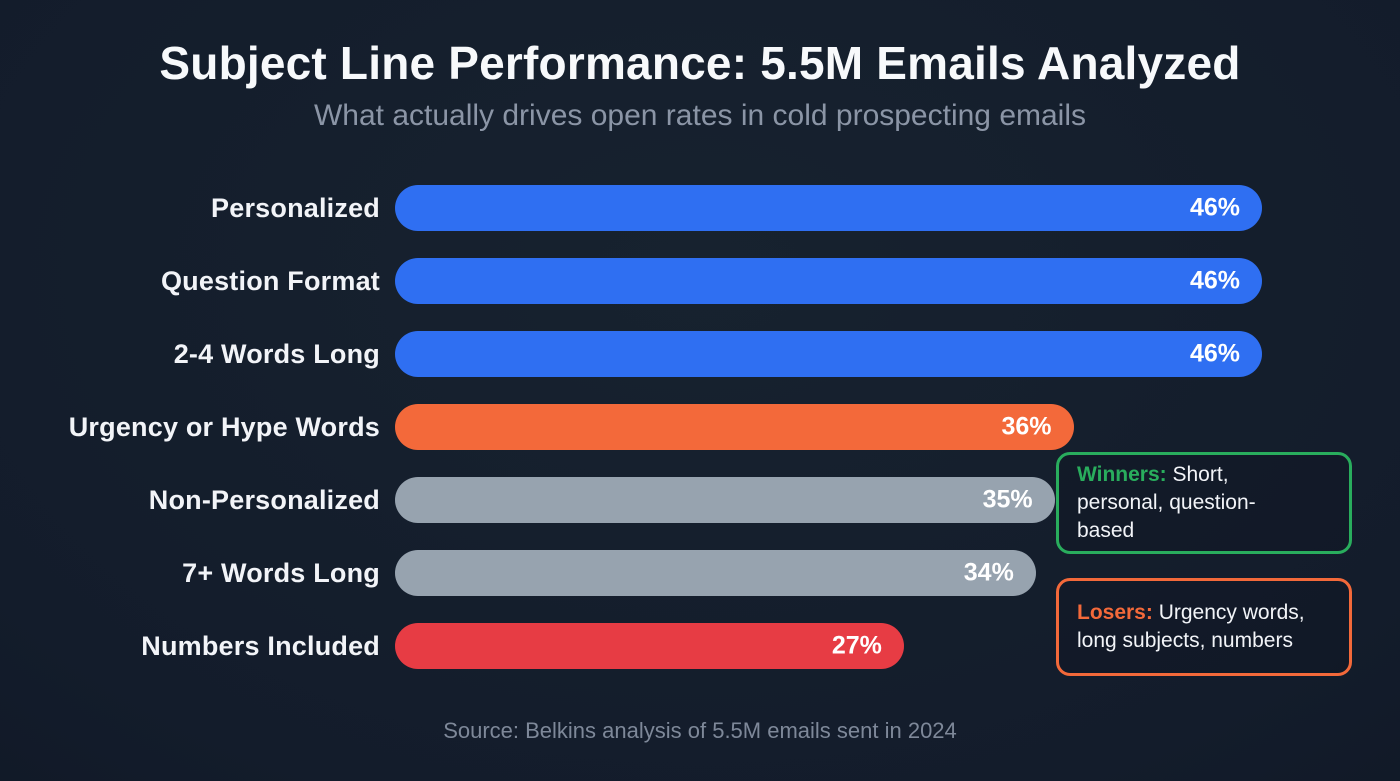 The image size is (1400, 781). What do you see at coordinates (270, 280) in the screenshot?
I see `bar-label: Question Format` at bounding box center [270, 280].